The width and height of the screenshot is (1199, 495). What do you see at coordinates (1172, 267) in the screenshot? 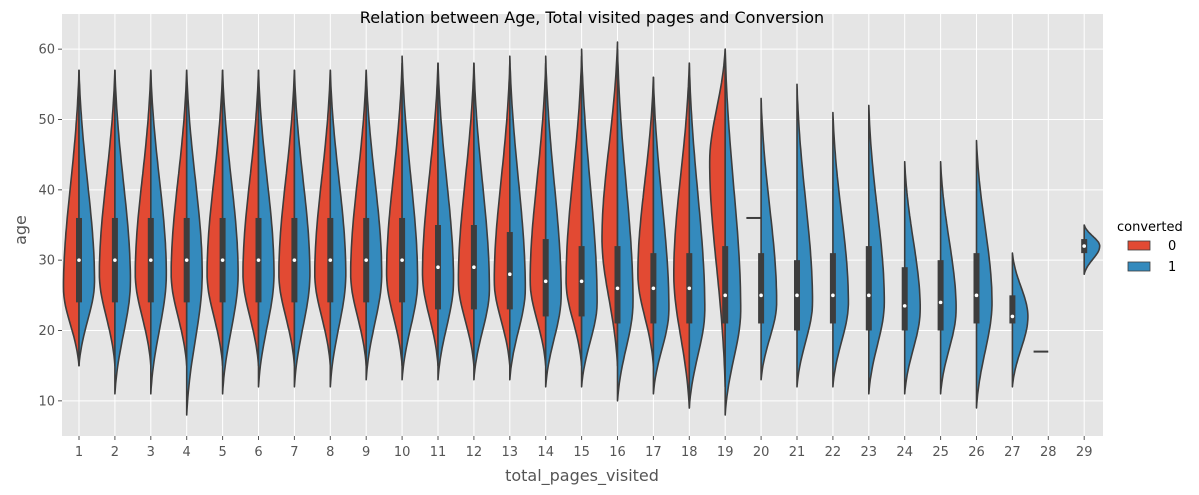
I see `legend-label-1: 1` at bounding box center [1172, 267].